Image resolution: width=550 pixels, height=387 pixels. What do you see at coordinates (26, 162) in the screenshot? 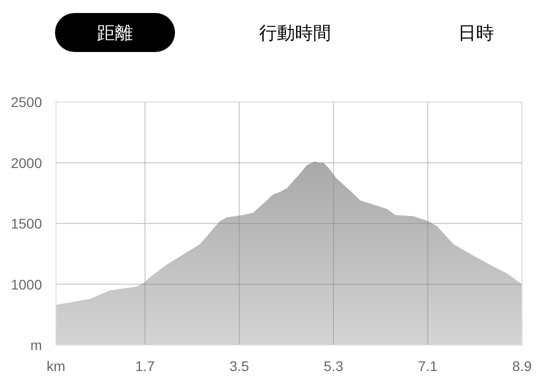
I see `y-tick-label: 2000` at bounding box center [26, 162].